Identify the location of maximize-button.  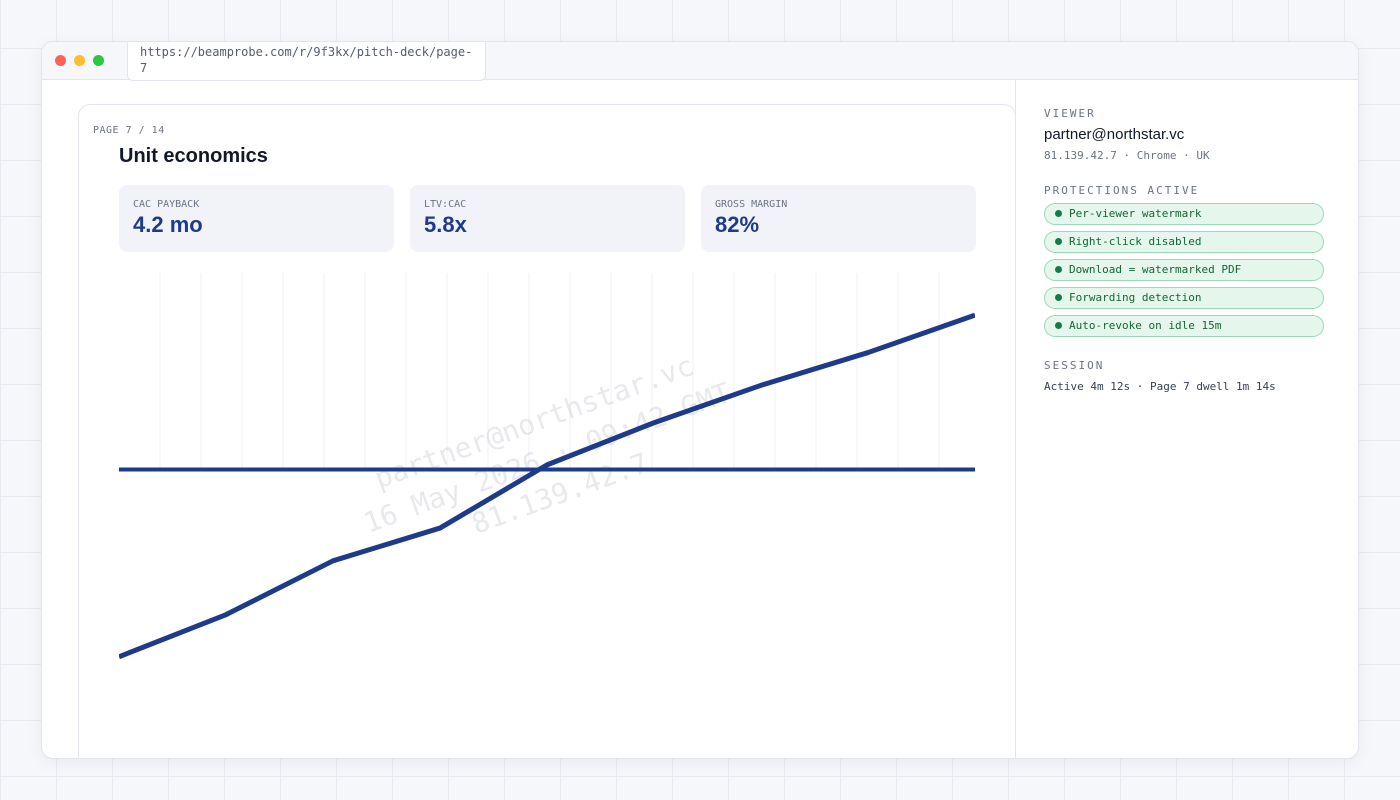
(98, 60).